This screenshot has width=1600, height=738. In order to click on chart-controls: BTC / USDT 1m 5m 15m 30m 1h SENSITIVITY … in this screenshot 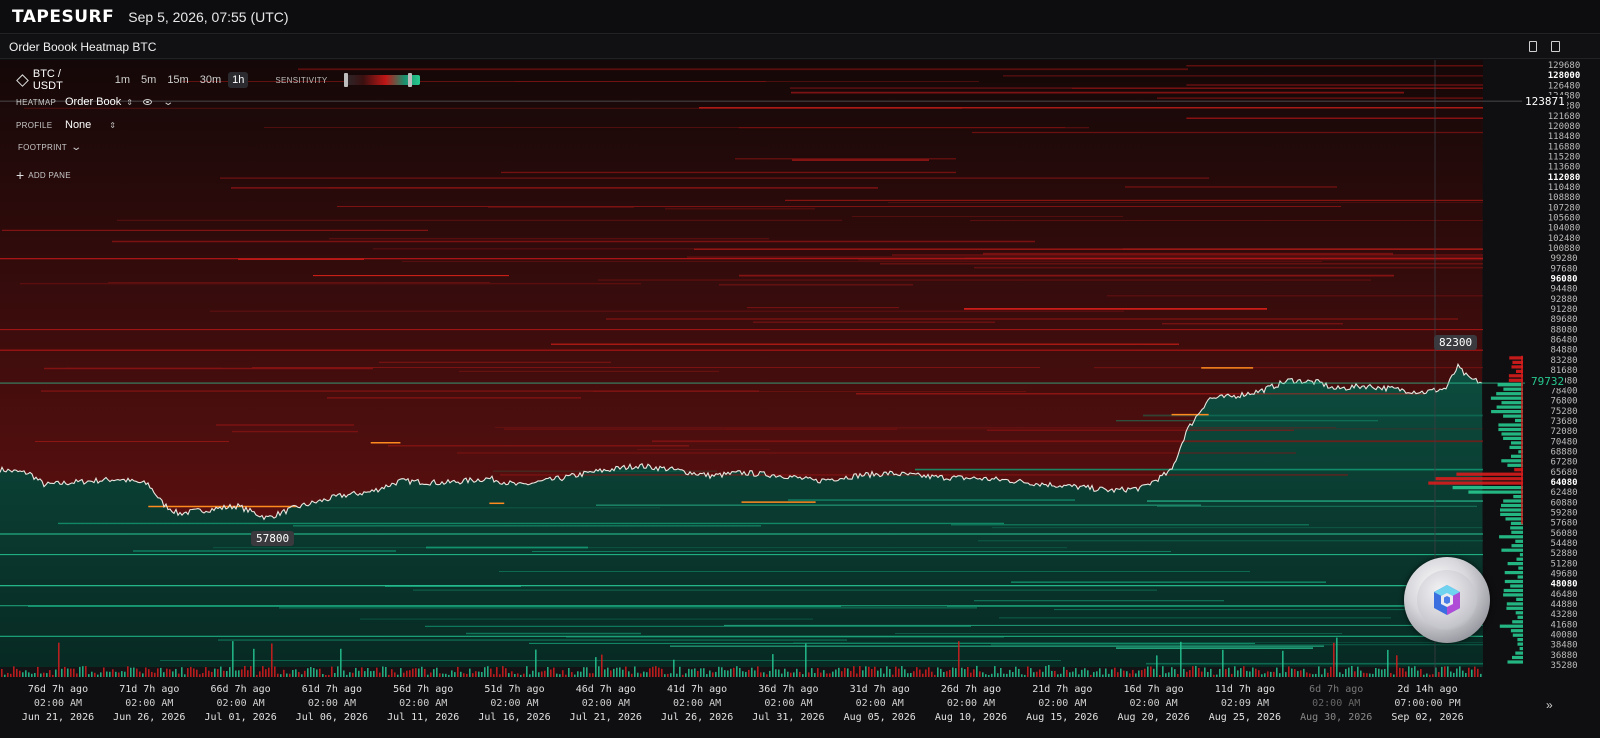, I will do `click(210, 130)`.